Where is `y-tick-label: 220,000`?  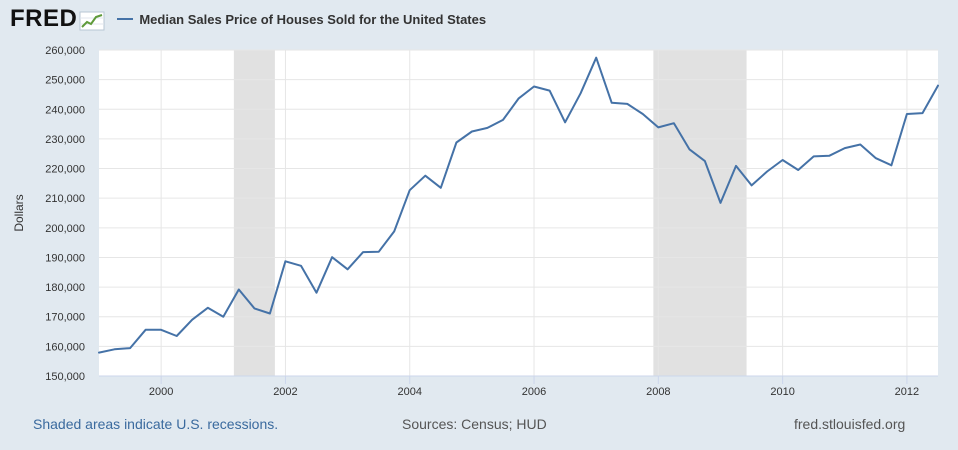 y-tick-label: 220,000 is located at coordinates (65, 170).